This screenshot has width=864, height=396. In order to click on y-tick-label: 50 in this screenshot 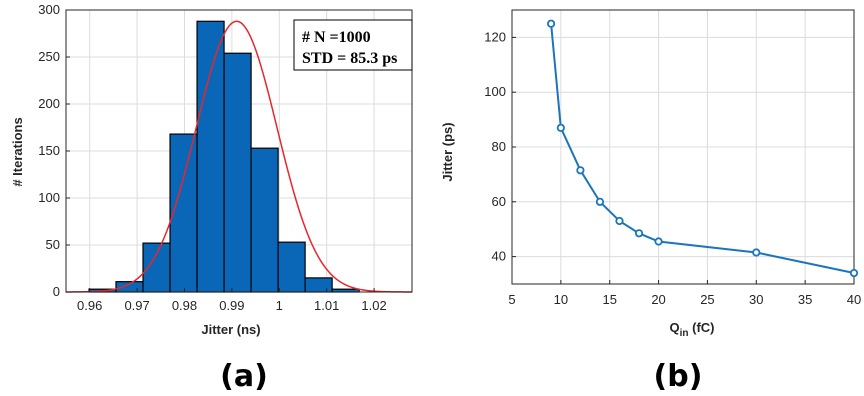, I will do `click(53, 244)`.